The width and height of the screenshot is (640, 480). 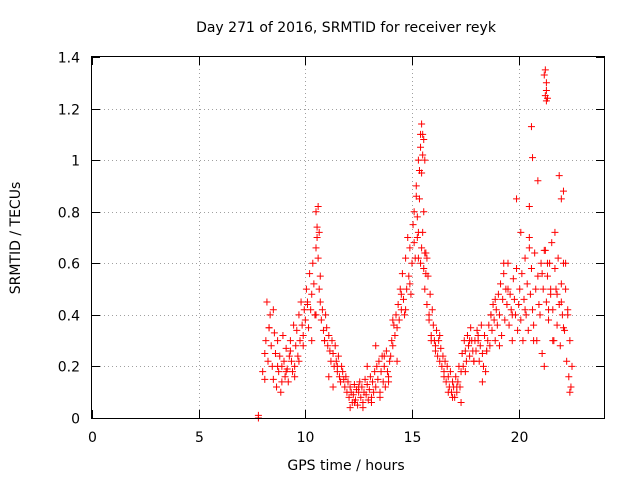 I want to click on x-tick-label: 5, so click(x=199, y=438).